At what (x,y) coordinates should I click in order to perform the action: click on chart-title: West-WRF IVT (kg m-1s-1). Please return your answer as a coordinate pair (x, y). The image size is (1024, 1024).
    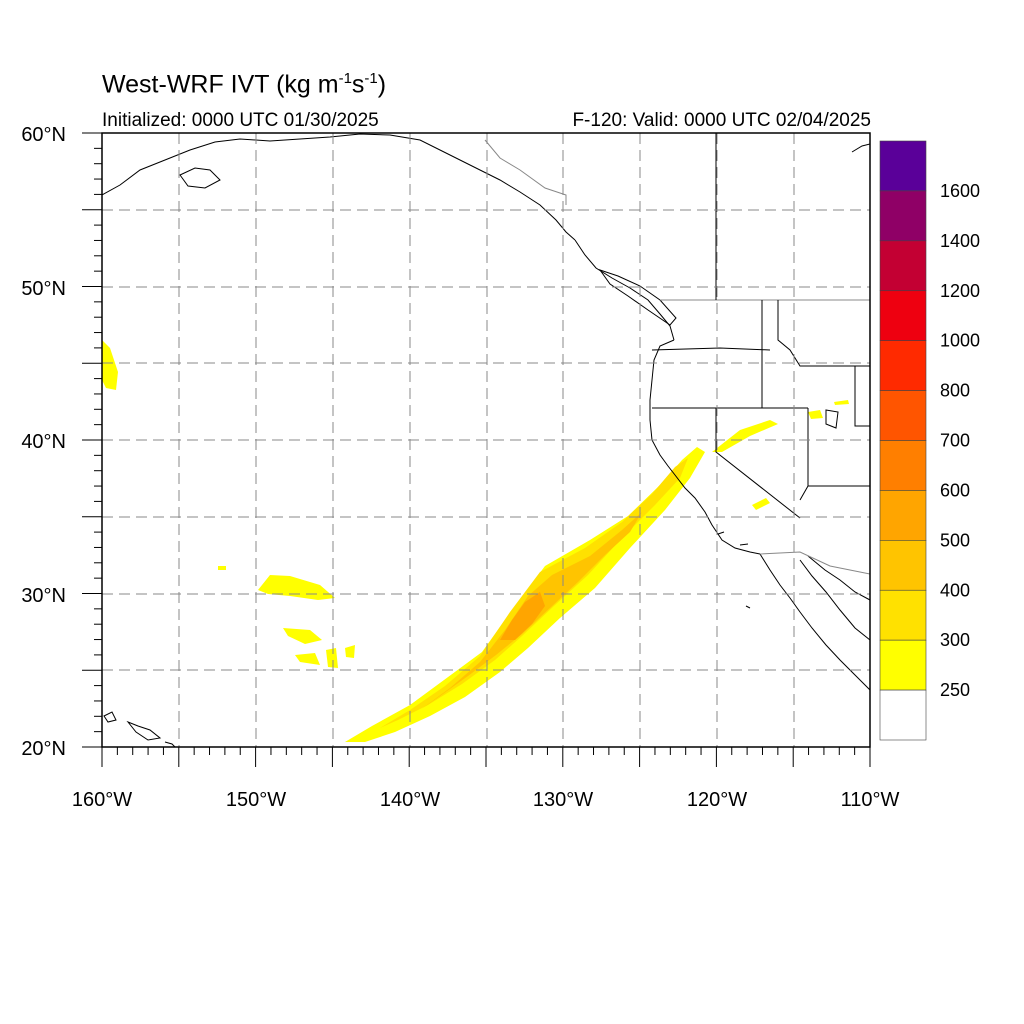
    Looking at the image, I should click on (244, 84).